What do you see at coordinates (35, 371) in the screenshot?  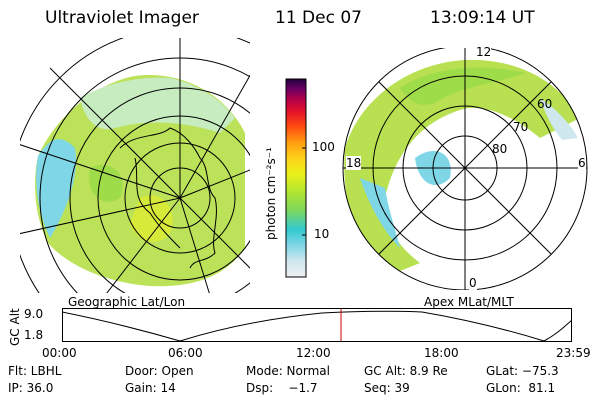 I see `filter-status: Flt: LBHL` at bounding box center [35, 371].